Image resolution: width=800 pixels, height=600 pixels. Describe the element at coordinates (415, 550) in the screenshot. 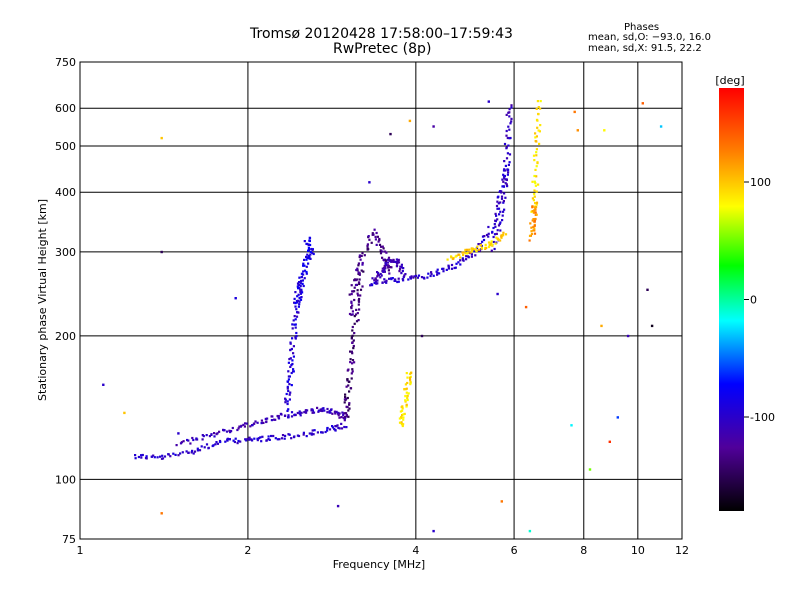

I see `x-tick-label: 4` at that location.